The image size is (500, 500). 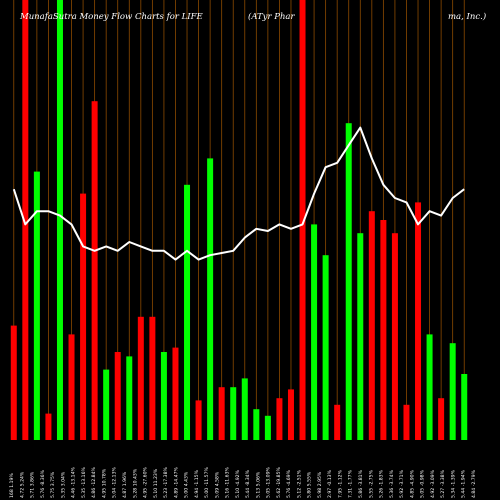 What do you see at coordinates (258, 484) in the screenshot?
I see `x-tick-label: 5.13 5.06%` at bounding box center [258, 484].